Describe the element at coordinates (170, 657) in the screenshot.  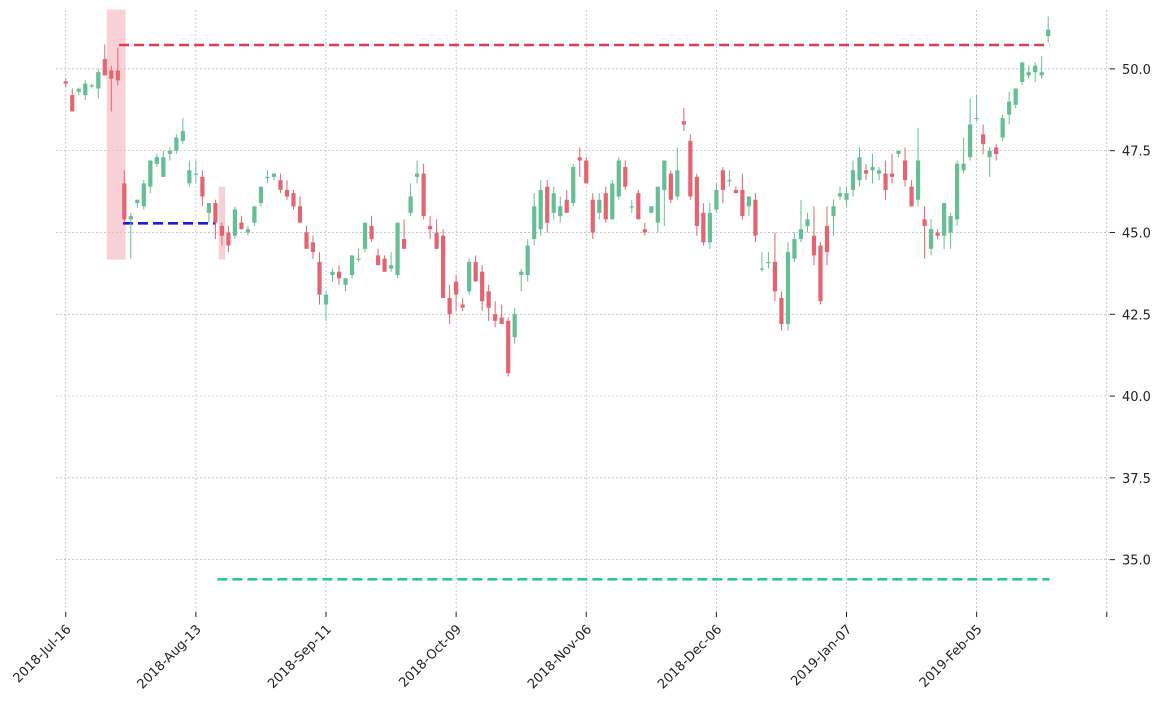
I see `x-tick-label: 2018-Aug-13` at that location.